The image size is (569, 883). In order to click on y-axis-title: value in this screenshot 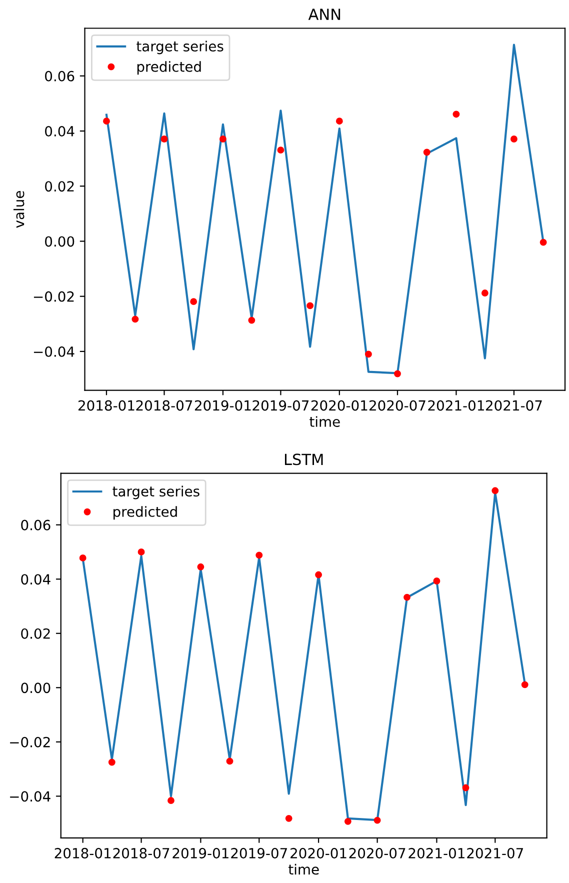, I will do `click(19, 209)`.